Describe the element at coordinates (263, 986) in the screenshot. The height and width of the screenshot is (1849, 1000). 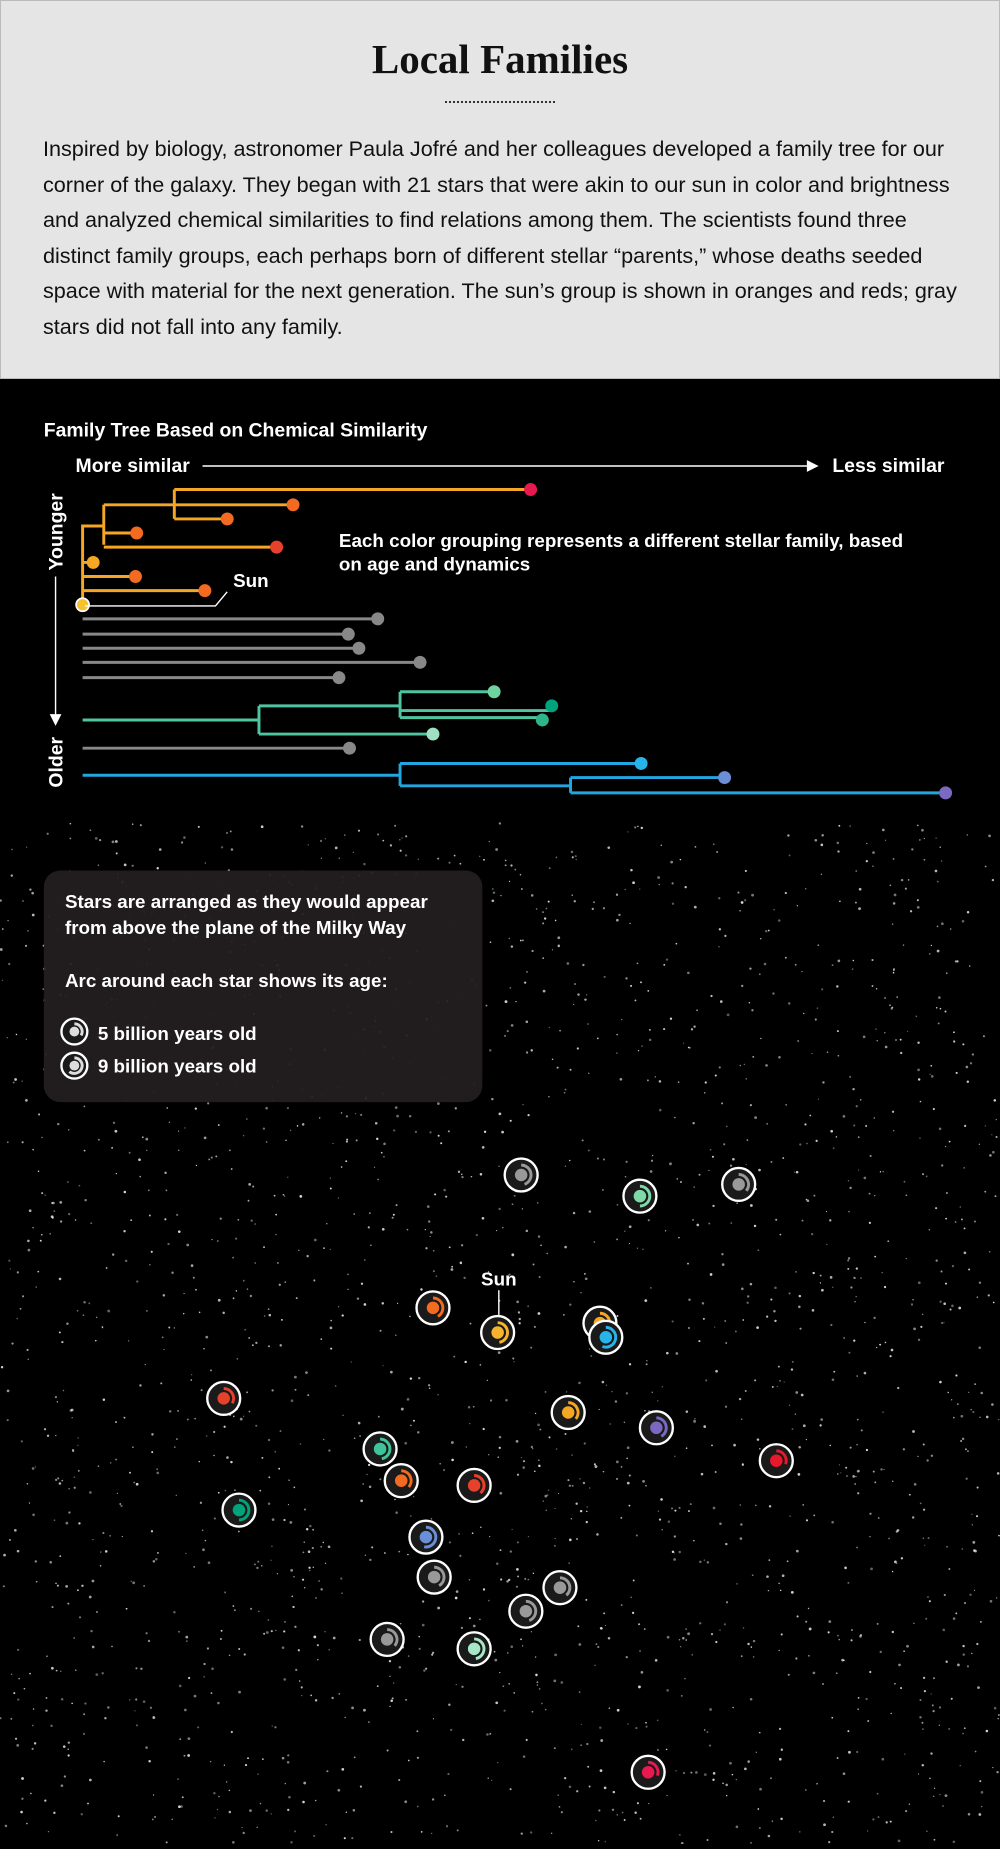
I see `legend-box` at that location.